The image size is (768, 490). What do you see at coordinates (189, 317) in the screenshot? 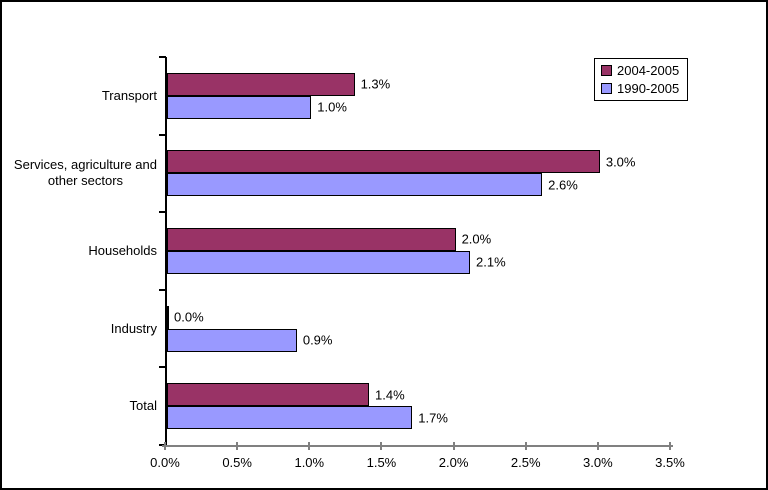
I see `bar-value-label: 0.0%` at bounding box center [189, 317].